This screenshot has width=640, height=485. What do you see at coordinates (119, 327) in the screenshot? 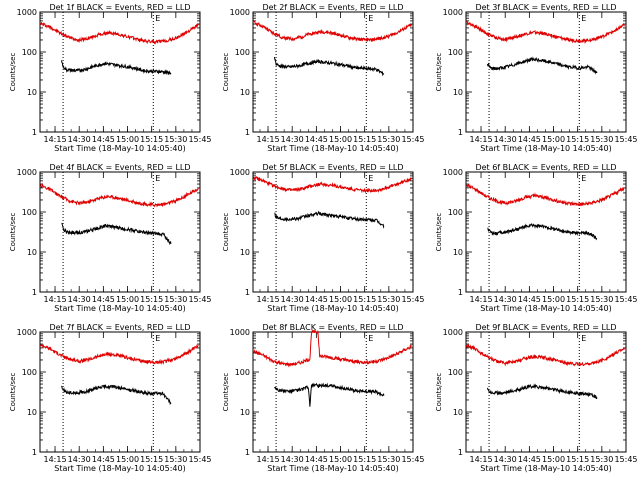
I see `chart-title: Det 7f BLACK = Events, RED = LLD` at bounding box center [119, 327].